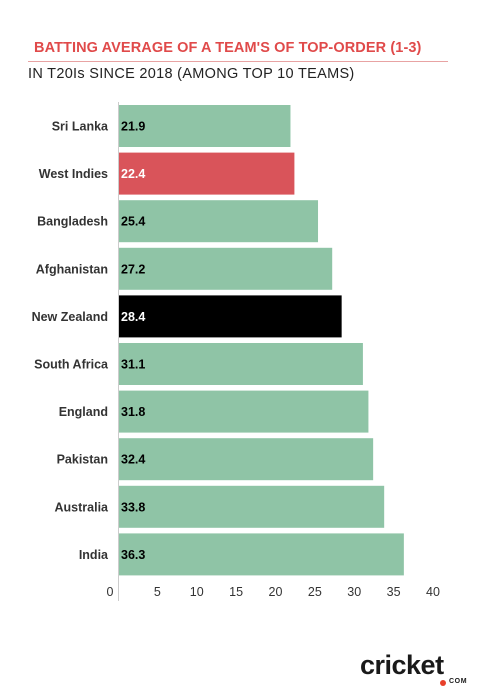 The image size is (500, 700). I want to click on bar-west-indies, so click(206, 173).